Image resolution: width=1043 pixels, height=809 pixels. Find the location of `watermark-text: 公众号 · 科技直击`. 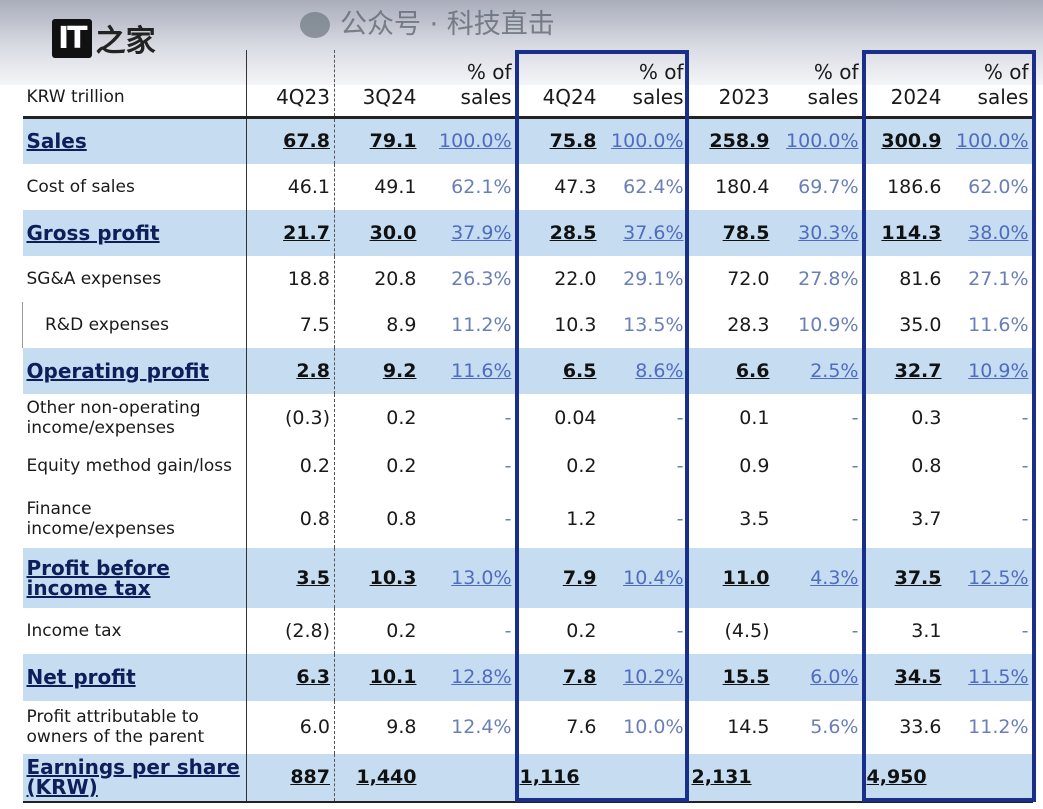

watermark-text: 公众号 · 科技直击 is located at coordinates (447, 24).